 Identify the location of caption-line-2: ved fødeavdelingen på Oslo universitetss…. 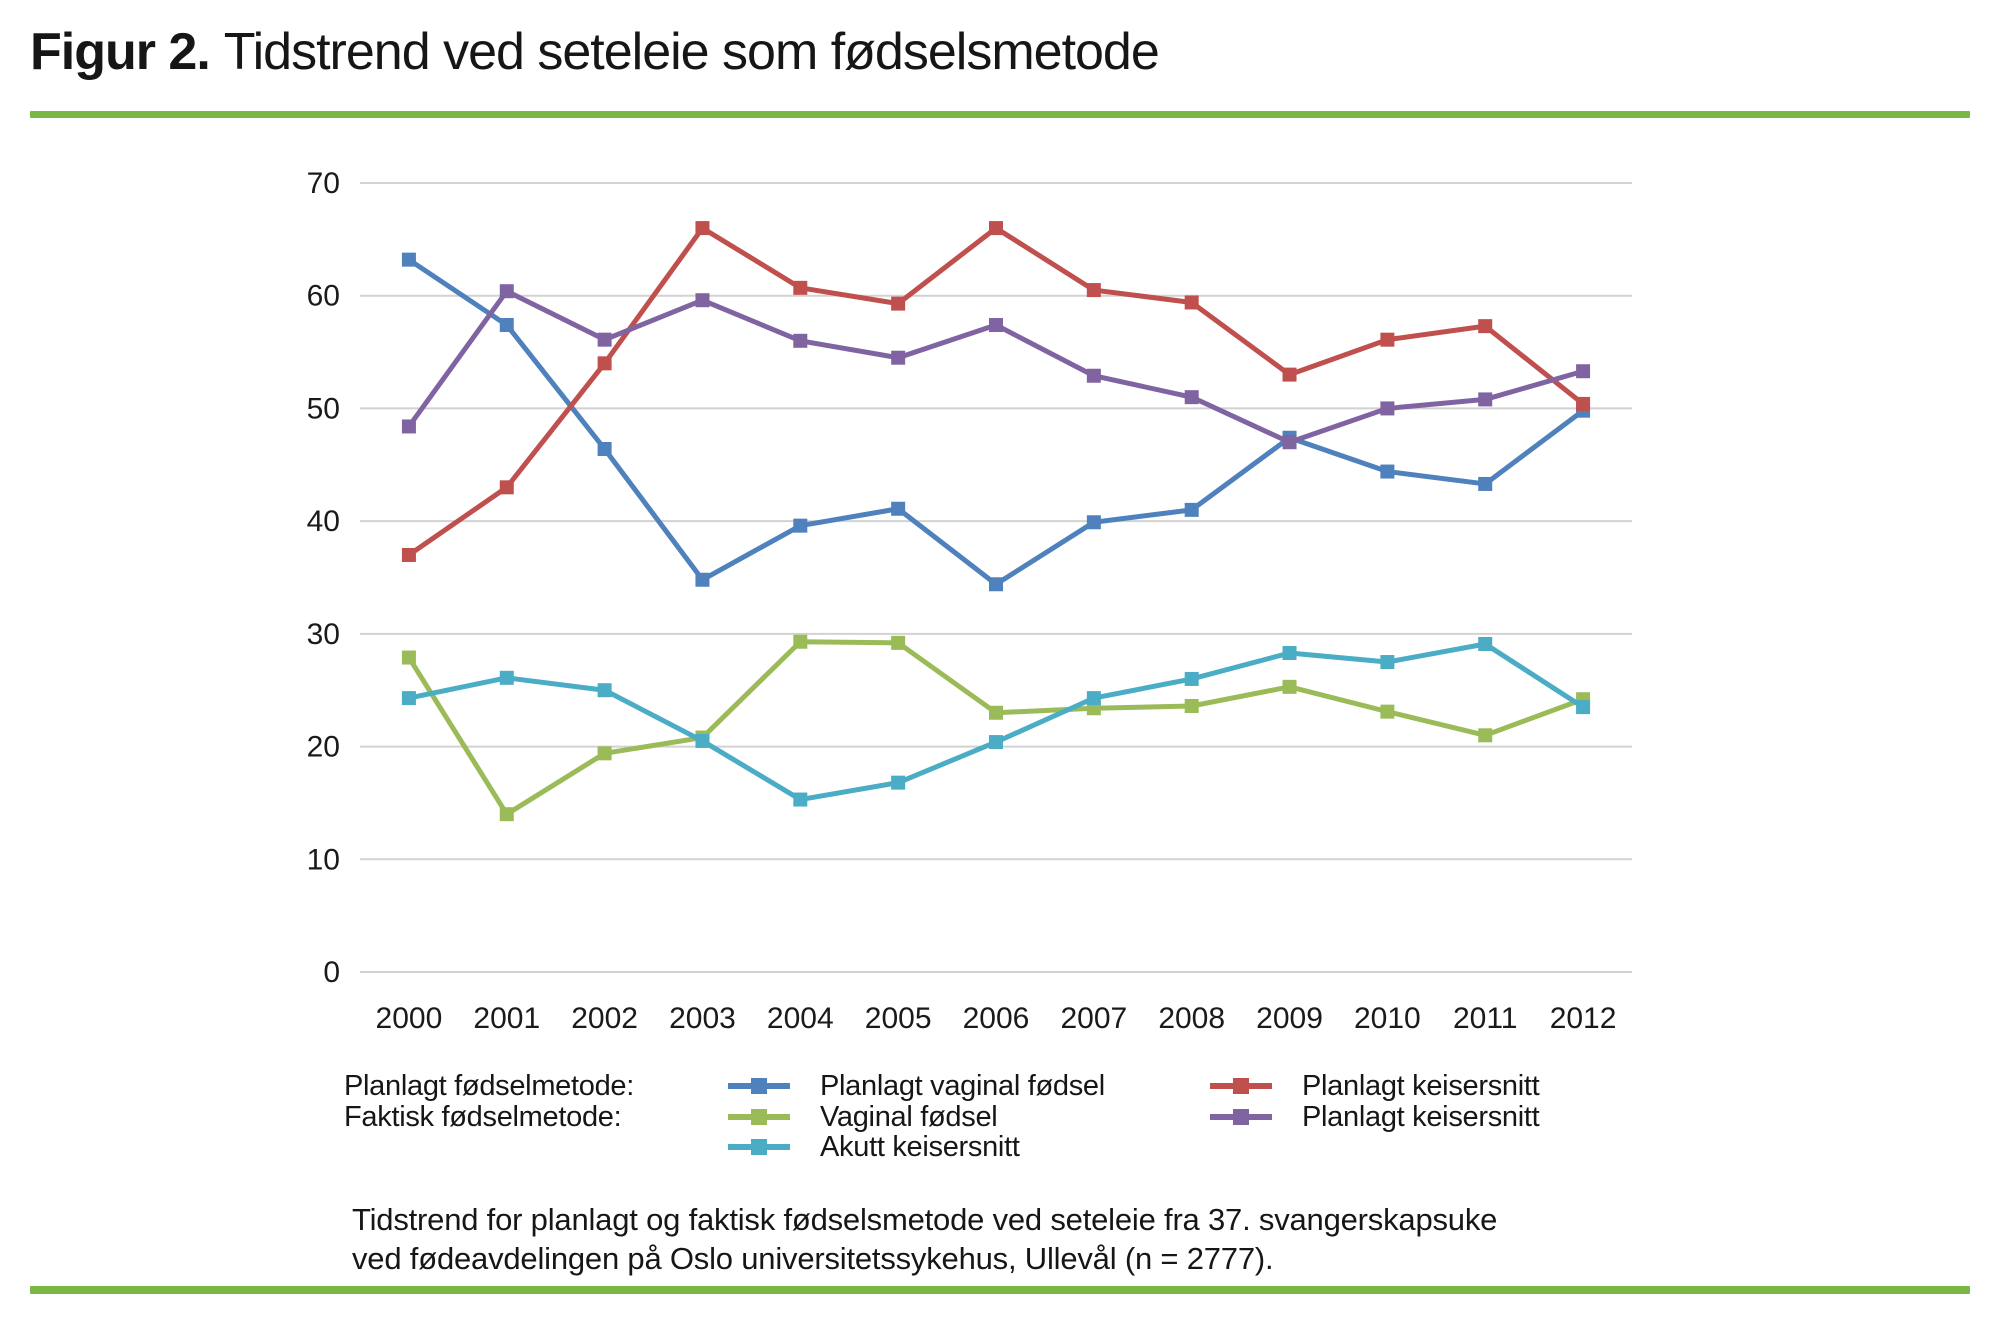
(813, 1258).